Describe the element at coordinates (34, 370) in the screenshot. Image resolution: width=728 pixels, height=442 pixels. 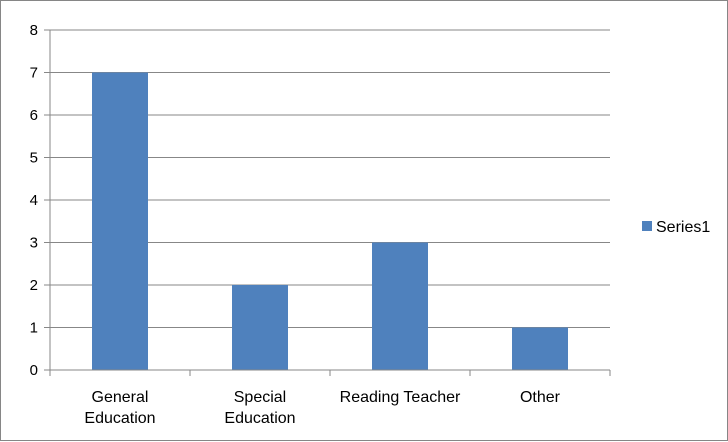
I see `y-tick-label-0: 0` at that location.